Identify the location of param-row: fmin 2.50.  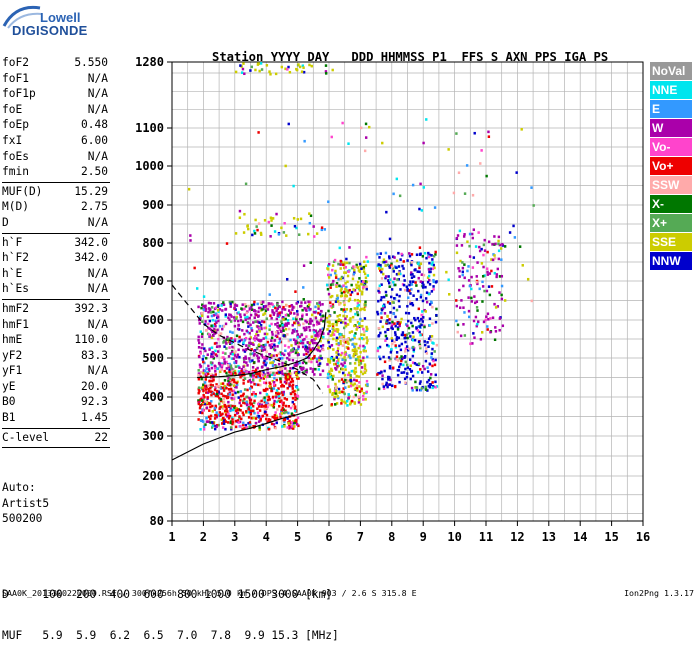
(56, 173).